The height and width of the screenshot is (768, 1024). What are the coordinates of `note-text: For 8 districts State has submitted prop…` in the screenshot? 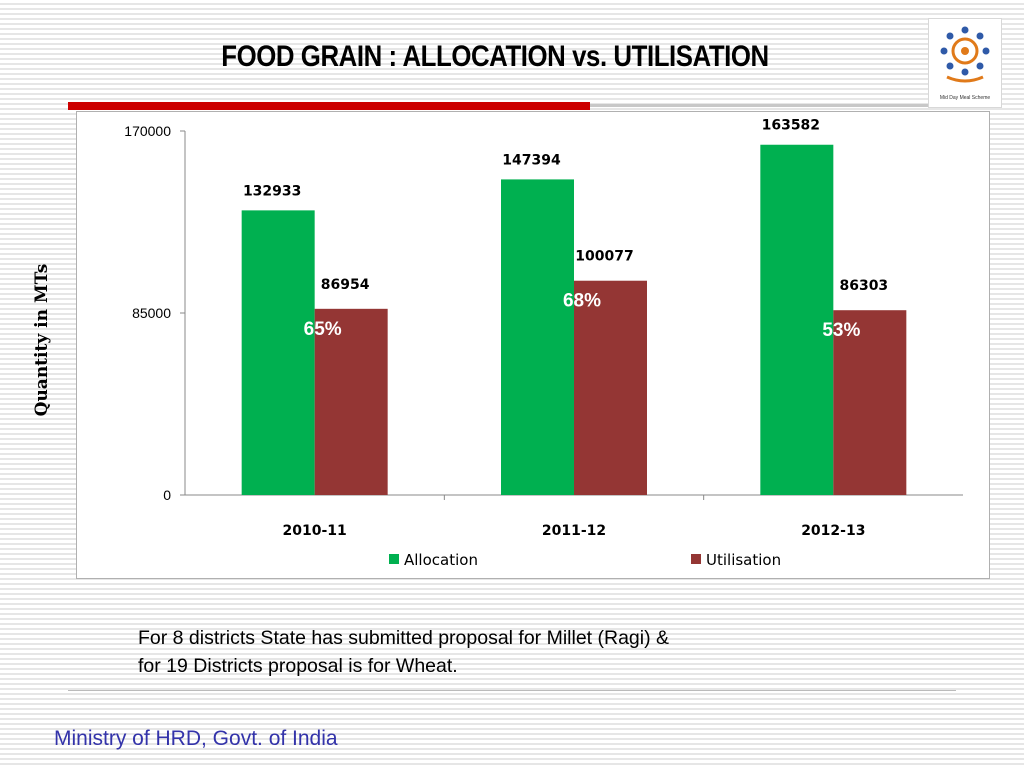 It's located at (498, 652).